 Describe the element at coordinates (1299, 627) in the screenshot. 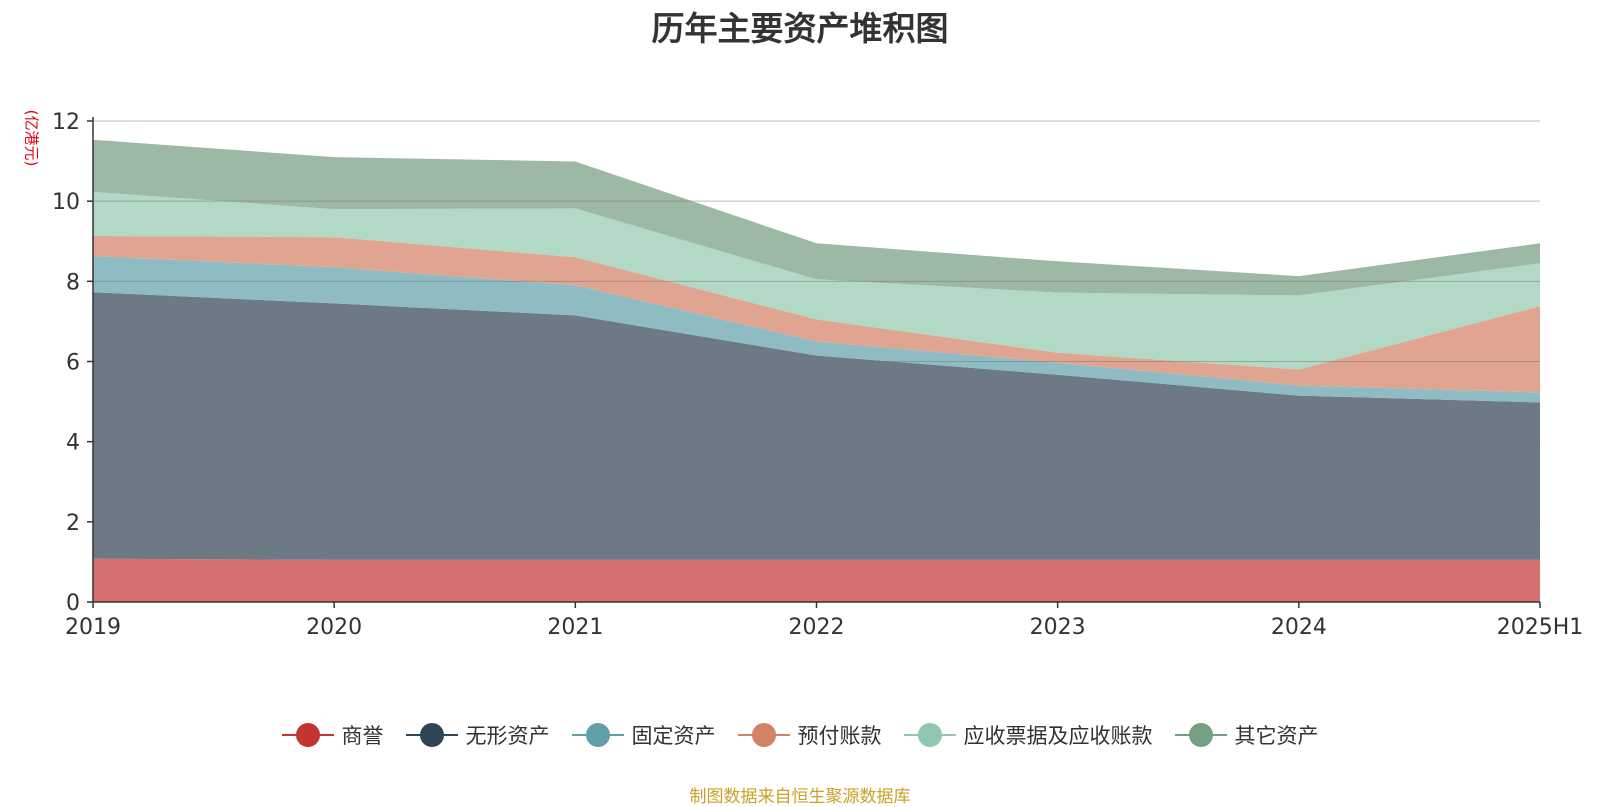

I see `x-tick-label-5: 2024` at that location.